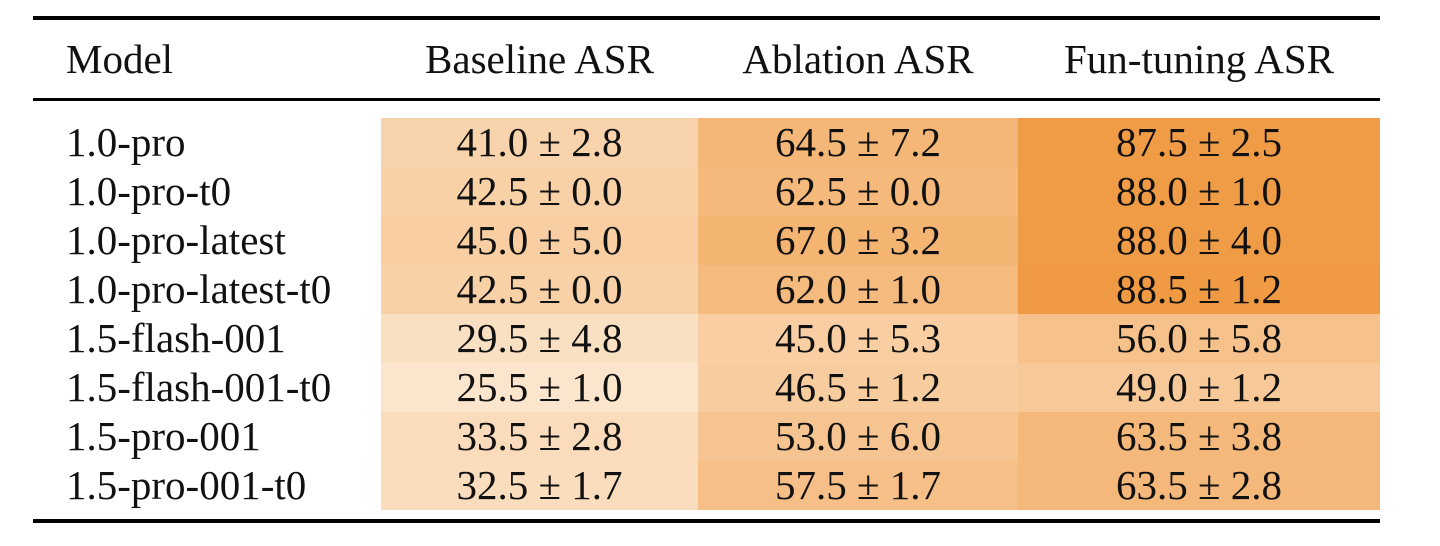  I want to click on bottom-rule, so click(706, 521).